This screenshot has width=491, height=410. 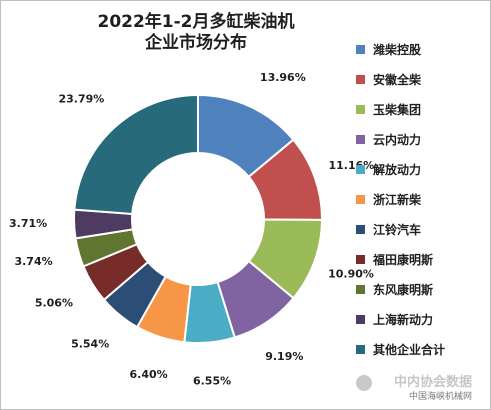 I want to click on legend-item-5: 解放动力, so click(x=421, y=169).